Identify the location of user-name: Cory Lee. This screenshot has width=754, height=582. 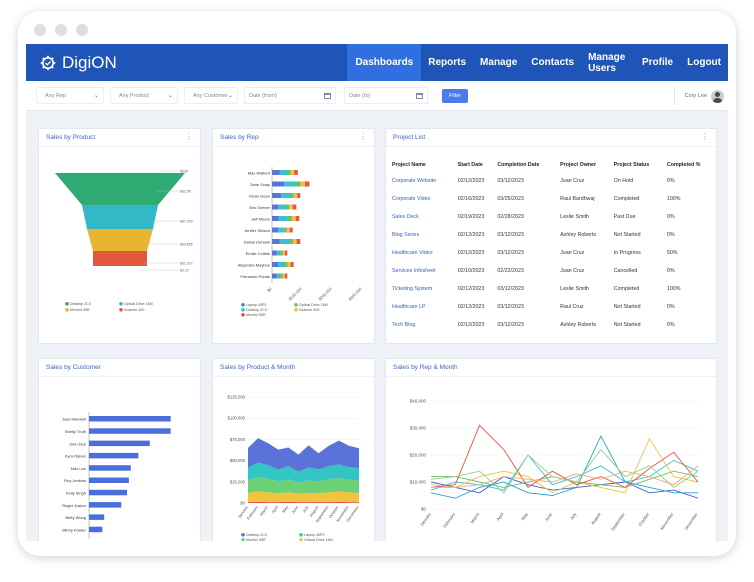
(695, 96).